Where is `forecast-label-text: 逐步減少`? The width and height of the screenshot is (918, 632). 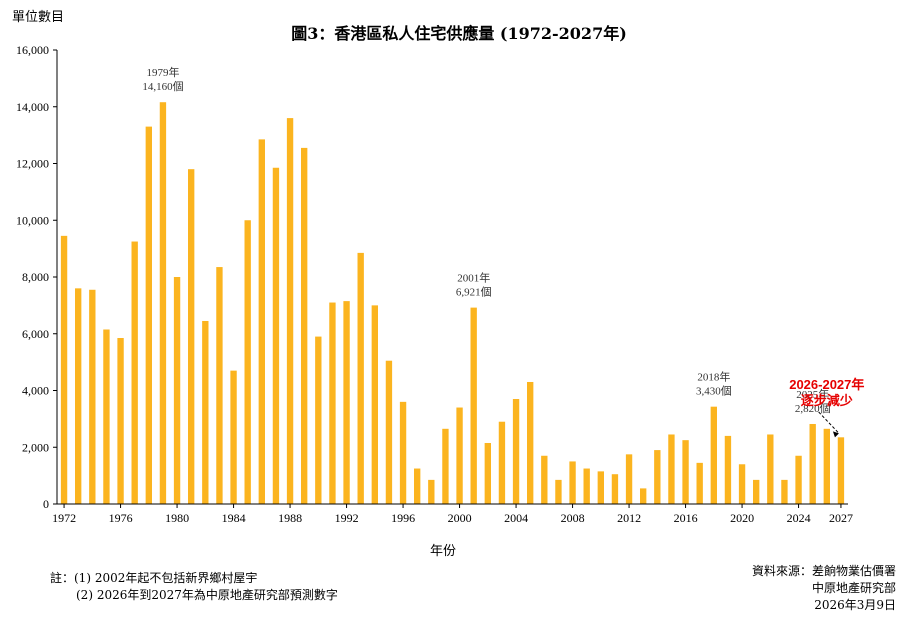 forecast-label-text: 逐步減少 is located at coordinates (827, 400).